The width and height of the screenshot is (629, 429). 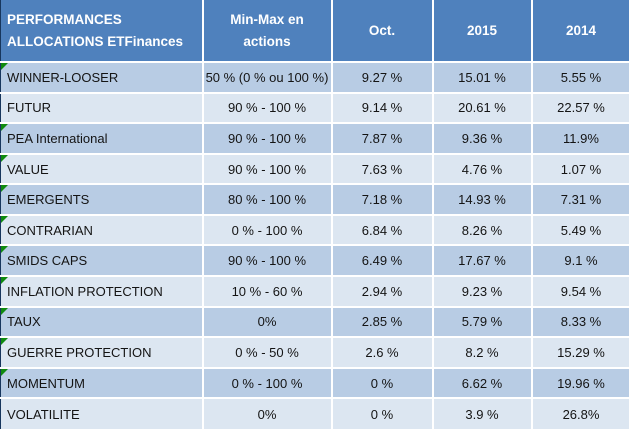 I want to click on header-cell-oct: Oct., so click(x=382, y=31).